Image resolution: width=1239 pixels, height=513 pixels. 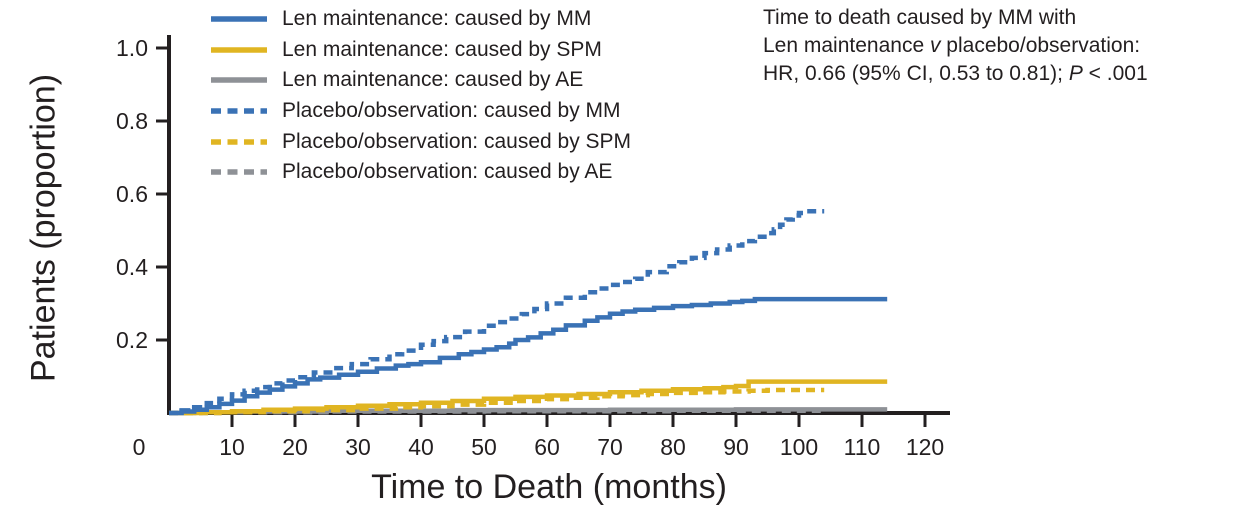 I want to click on x-tick-label: 20, so click(x=295, y=447).